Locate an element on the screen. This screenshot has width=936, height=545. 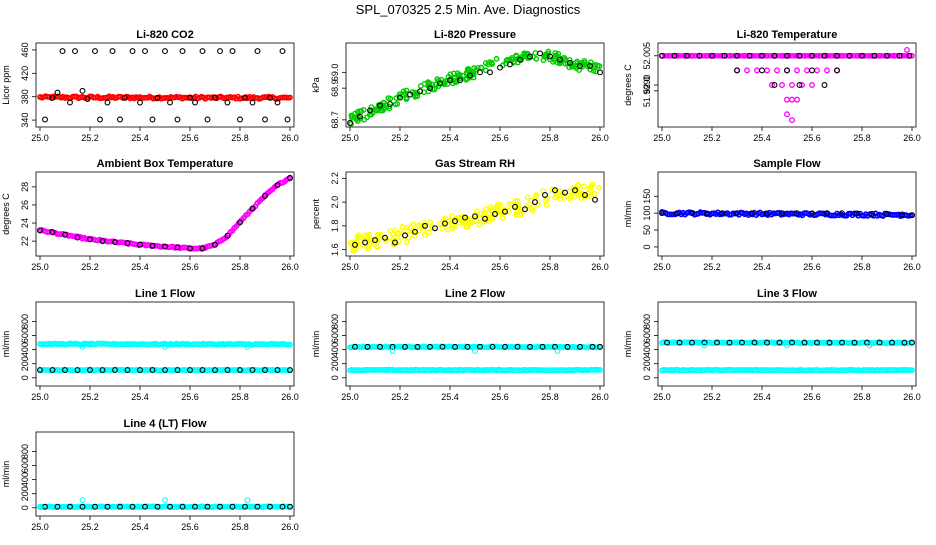
line4-ytick-label: 400 is located at coordinates (25, 479).